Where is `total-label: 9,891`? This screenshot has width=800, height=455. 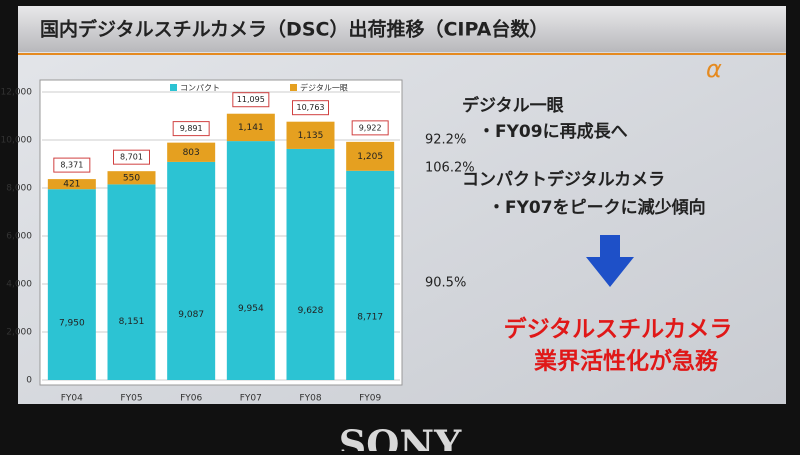 total-label: 9,891 is located at coordinates (191, 128).